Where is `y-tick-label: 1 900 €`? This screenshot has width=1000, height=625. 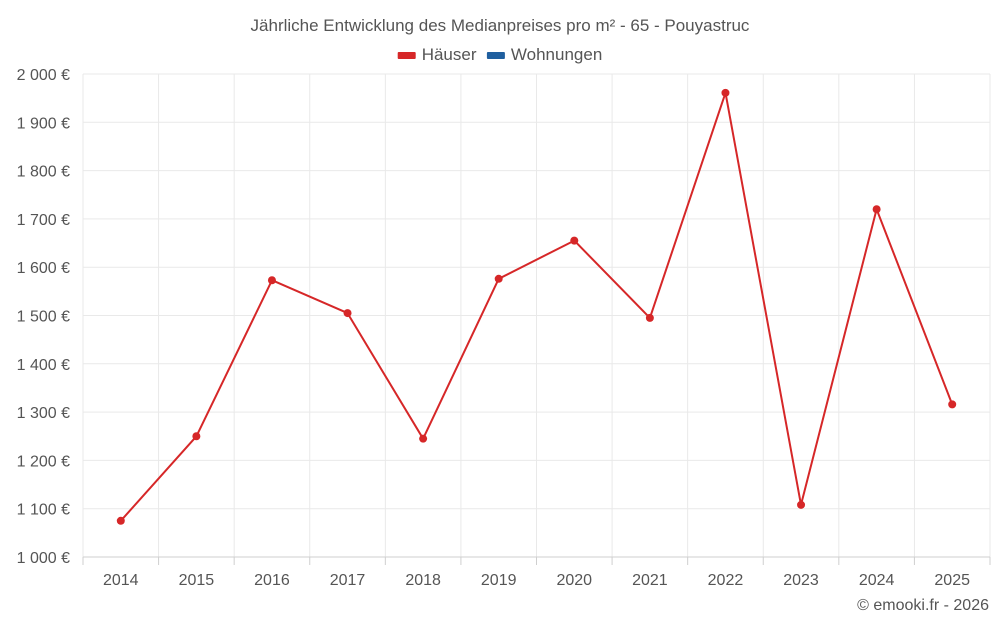
y-tick-label: 1 900 € is located at coordinates (43, 123).